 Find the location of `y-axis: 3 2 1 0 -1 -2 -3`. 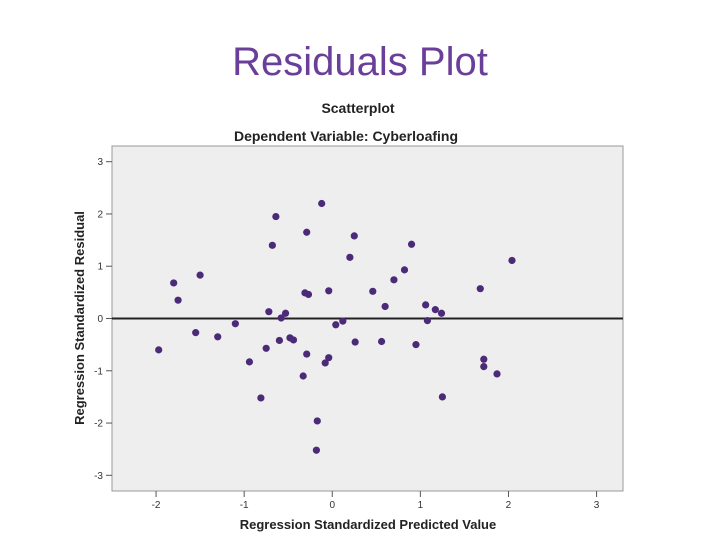

y-axis: 3 2 1 0 -1 -2 -3 is located at coordinates (103, 319).